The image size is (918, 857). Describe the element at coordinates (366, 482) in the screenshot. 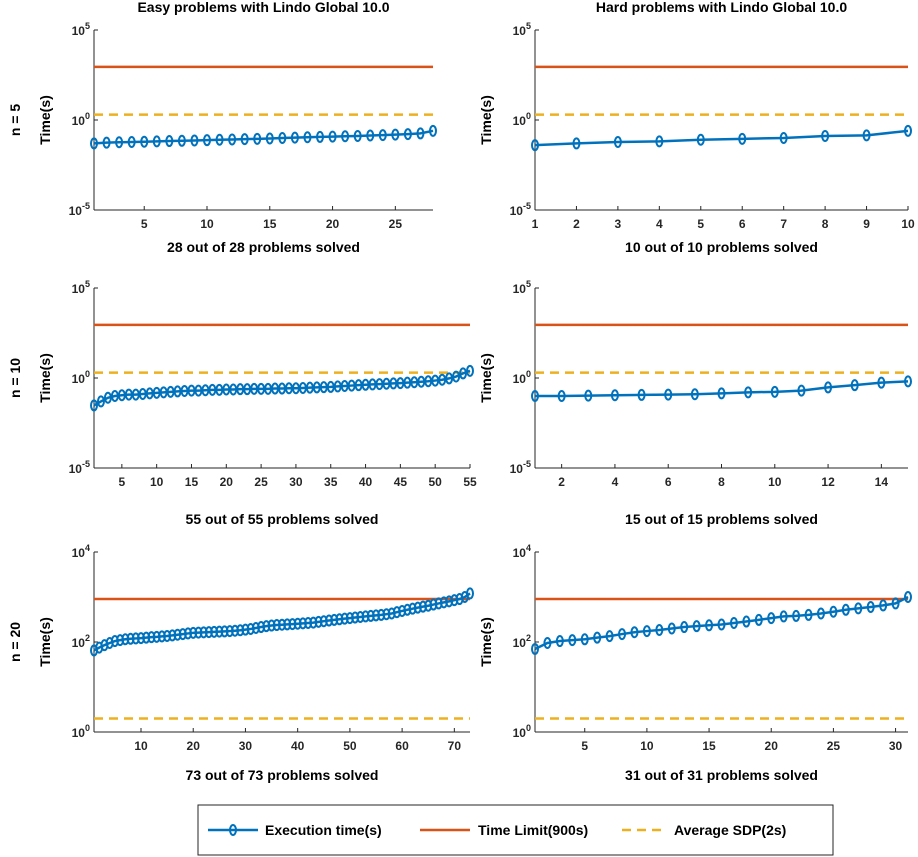

I see `x-tick-label: 40` at that location.